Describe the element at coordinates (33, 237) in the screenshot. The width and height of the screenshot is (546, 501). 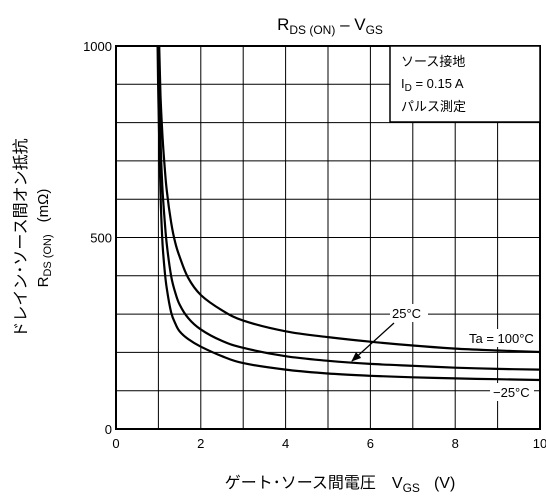
I see `y-axis-label: ドレイン･ソース間オン抵抗 RDS (ON)(mΩ)` at that location.